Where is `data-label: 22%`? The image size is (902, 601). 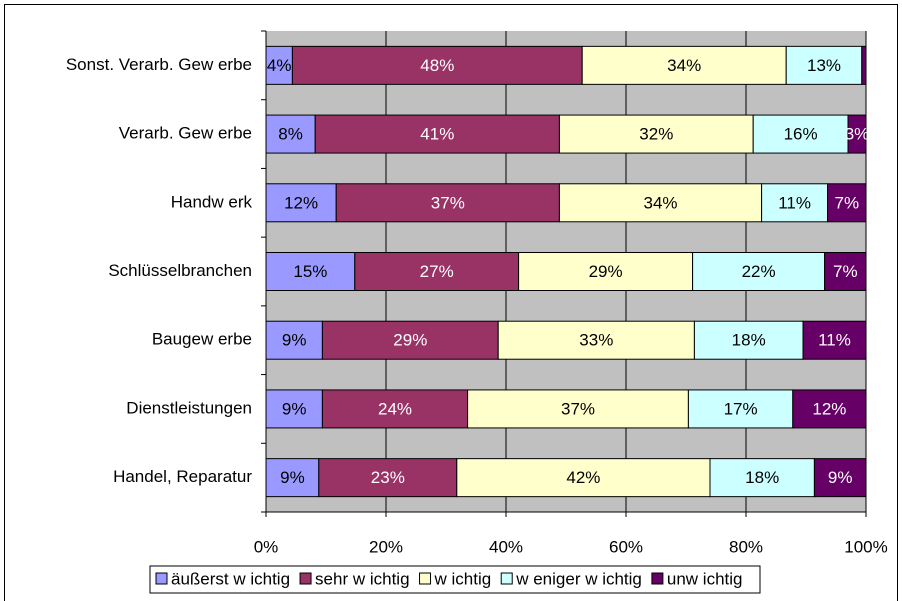
data-label: 22% is located at coordinates (759, 271).